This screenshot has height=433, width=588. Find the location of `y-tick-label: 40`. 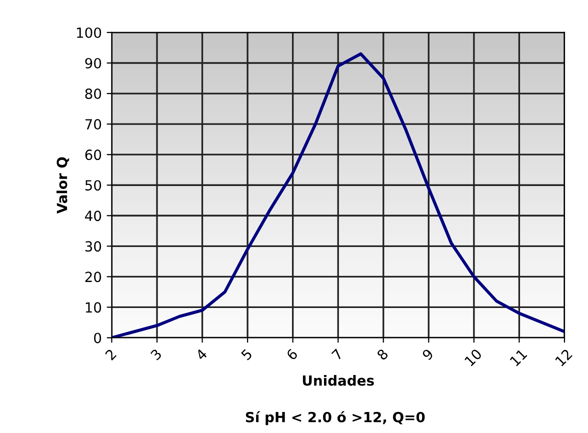

y-tick-label: 40 is located at coordinates (93, 216).